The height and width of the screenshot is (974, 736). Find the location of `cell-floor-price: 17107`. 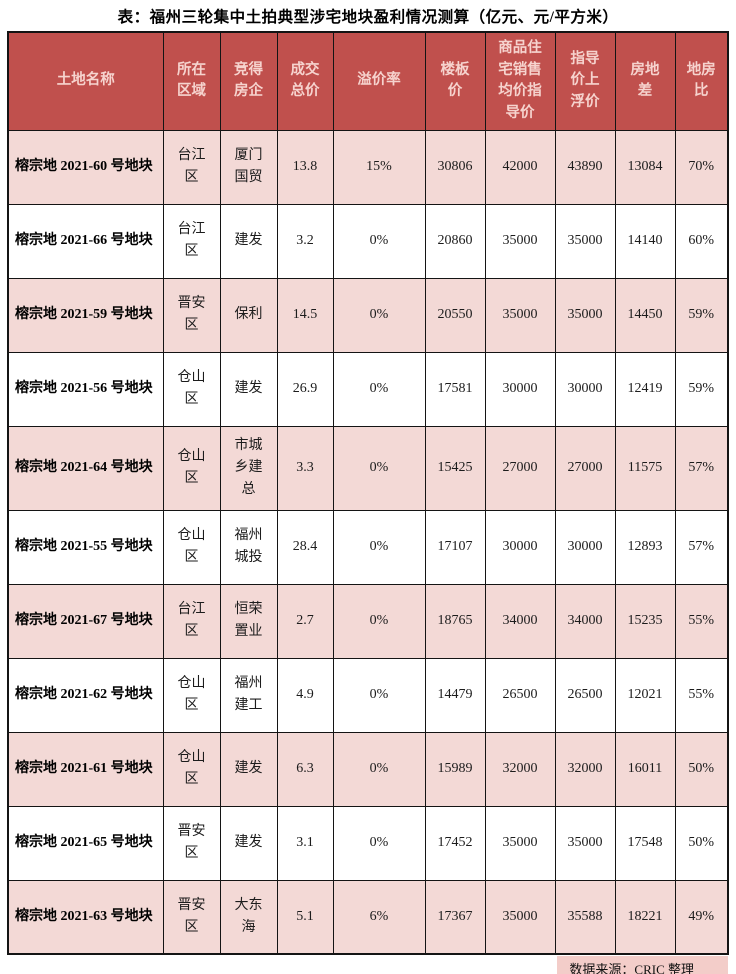

cell-floor-price: 17107 is located at coordinates (455, 547).